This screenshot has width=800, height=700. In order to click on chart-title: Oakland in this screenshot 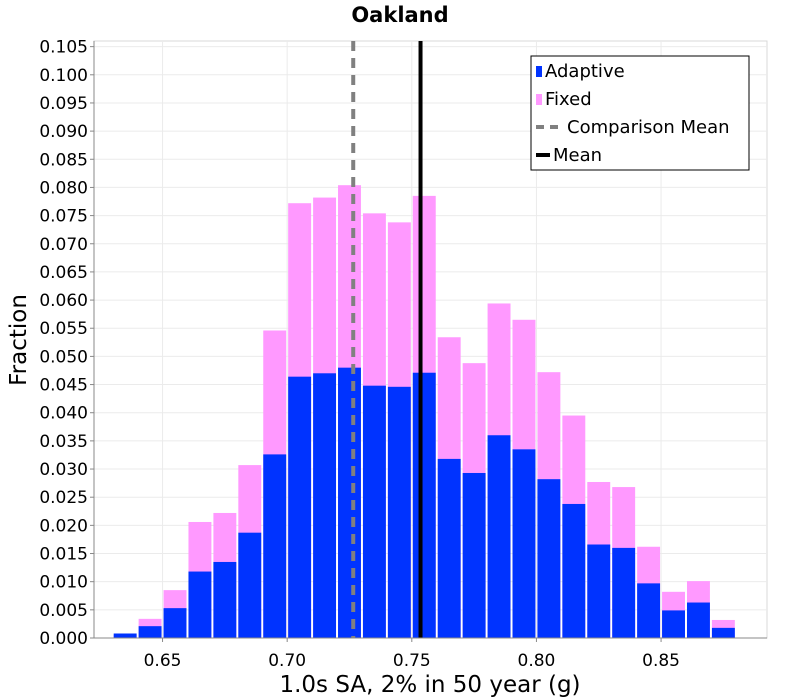, I will do `click(399, 15)`.